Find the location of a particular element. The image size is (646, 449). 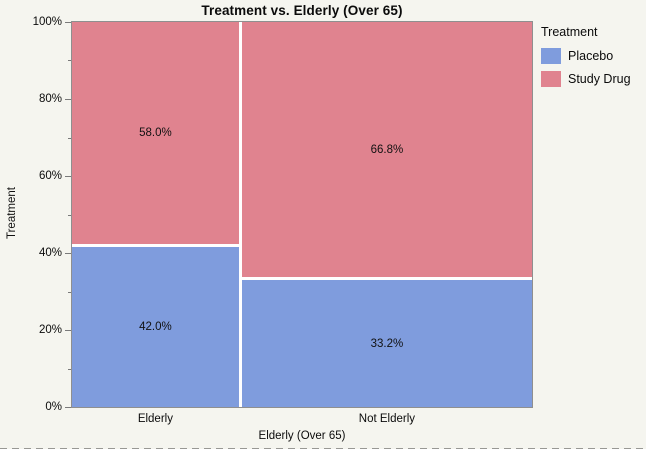

legend-item-study-drug: Study Drug is located at coordinates (591, 79).